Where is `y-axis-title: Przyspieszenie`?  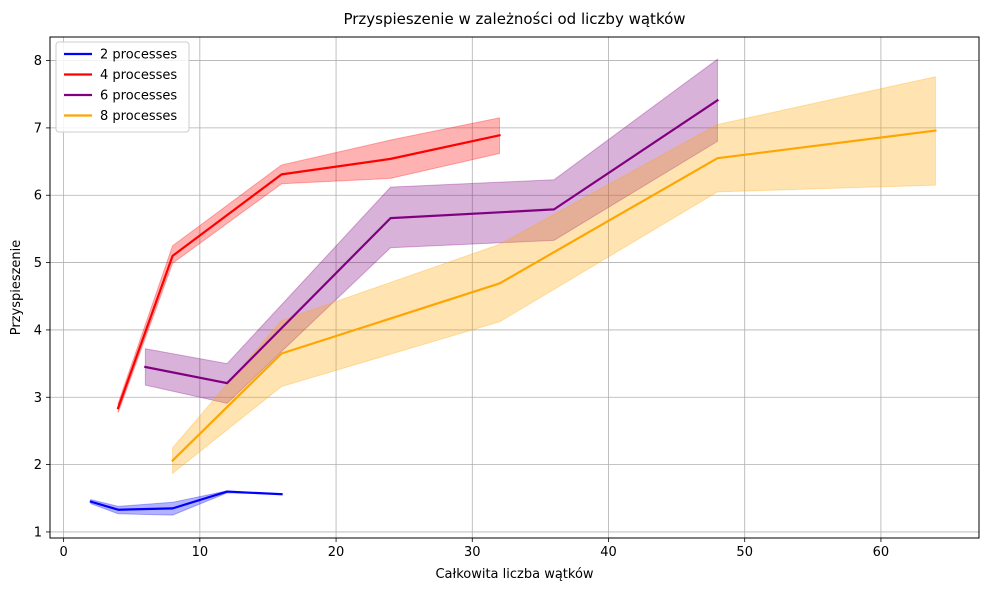
y-axis-title: Przyspieszenie is located at coordinates (16, 288).